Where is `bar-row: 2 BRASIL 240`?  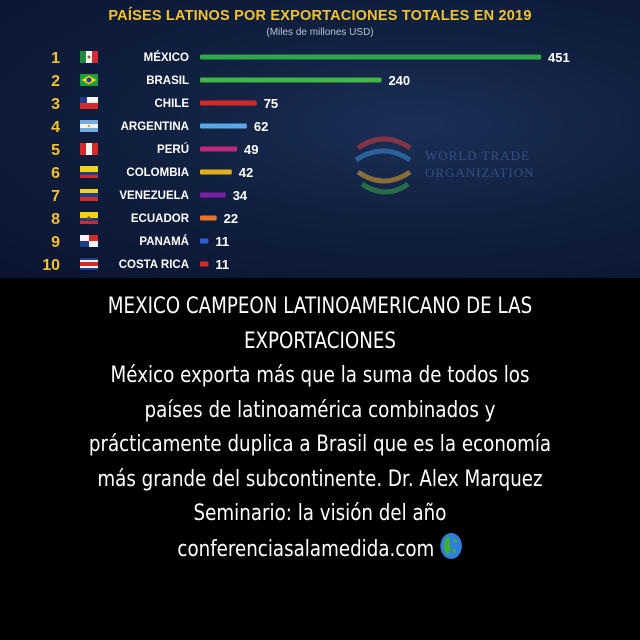
bar-row: 2 BRASIL 240 is located at coordinates (230, 81).